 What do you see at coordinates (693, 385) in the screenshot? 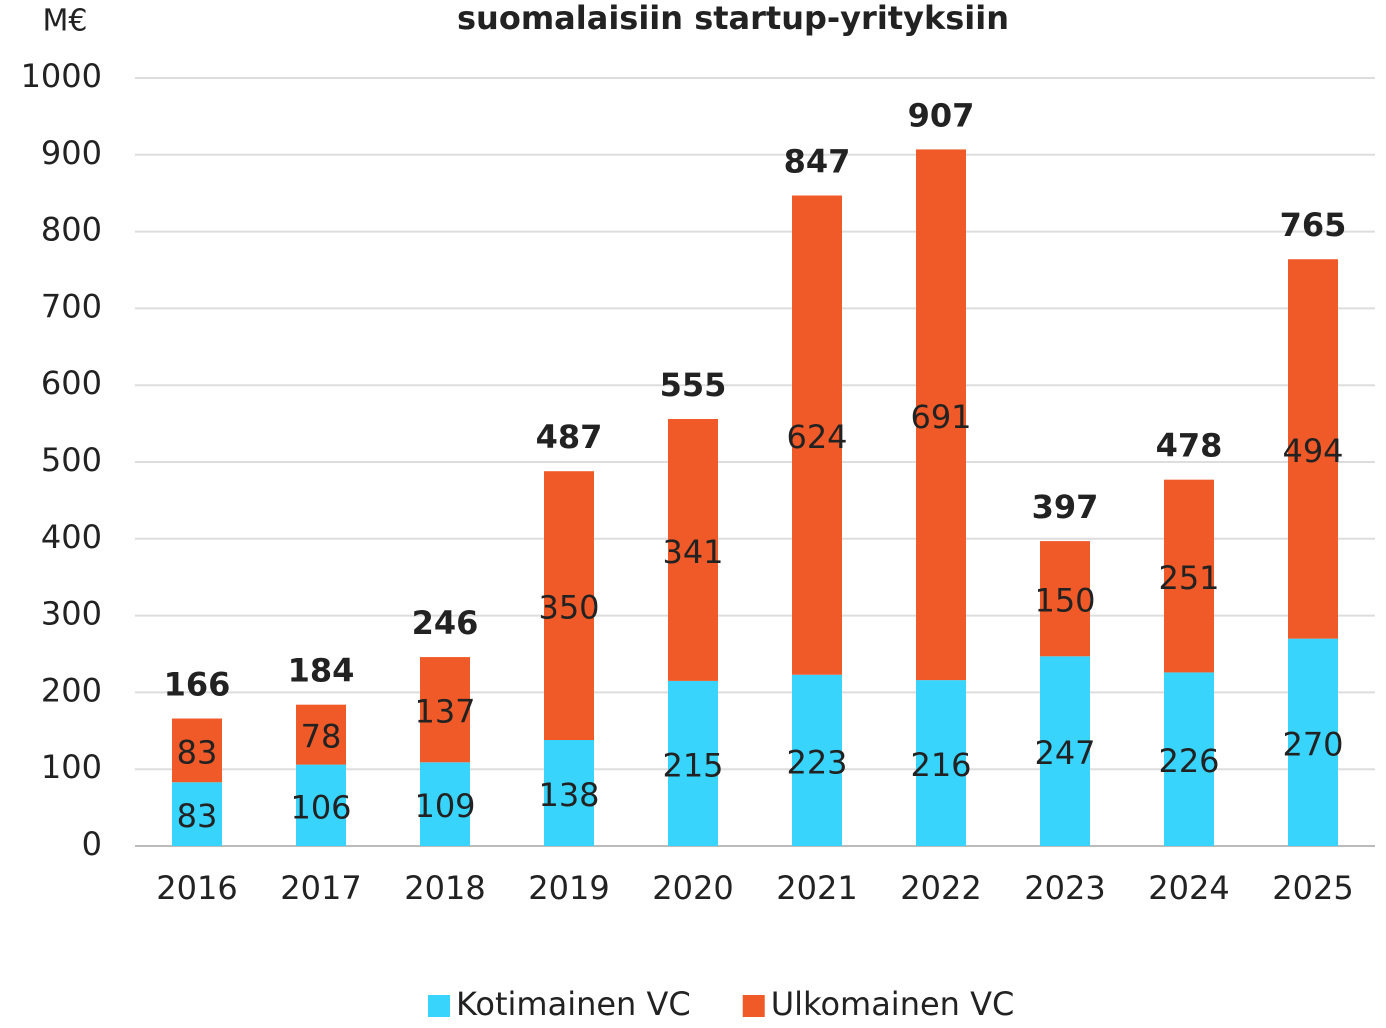
I see `total-label: 555` at bounding box center [693, 385].